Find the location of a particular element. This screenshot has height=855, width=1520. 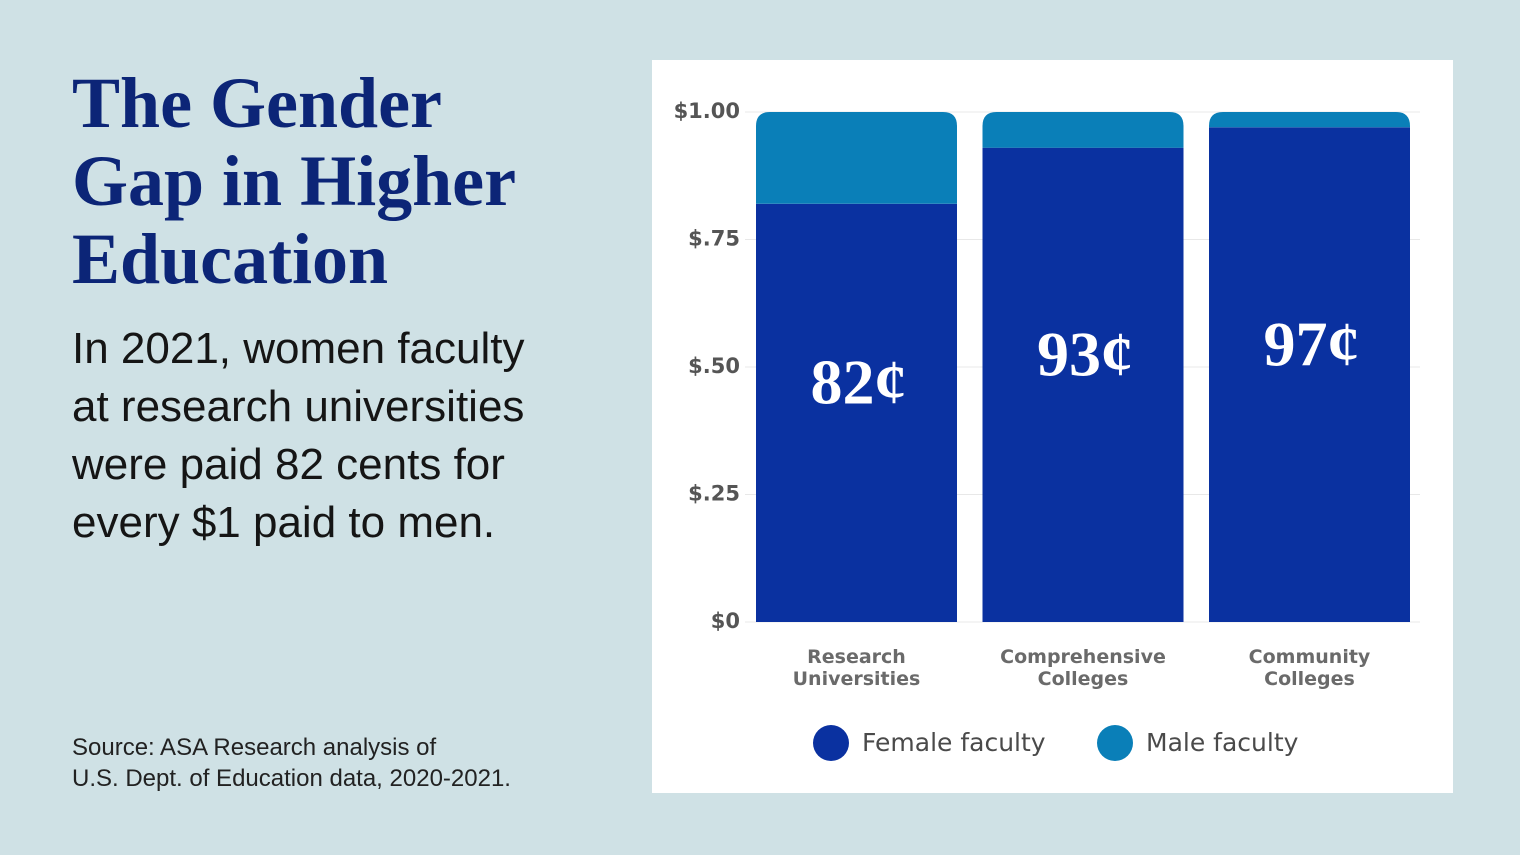

subtitle: every $1 paid to men. is located at coordinates (284, 522).